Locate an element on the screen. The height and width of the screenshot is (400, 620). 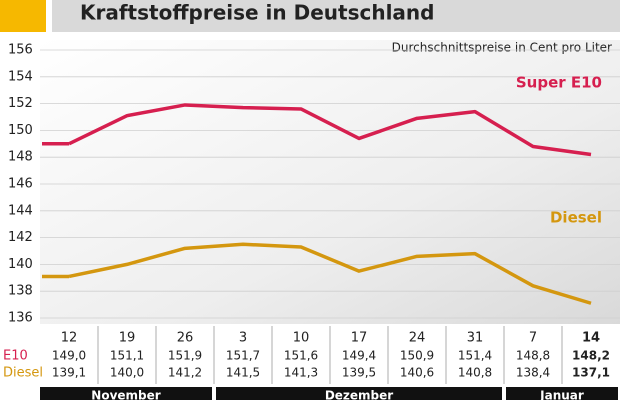
x-tick-label: 19 is located at coordinates (127, 338).